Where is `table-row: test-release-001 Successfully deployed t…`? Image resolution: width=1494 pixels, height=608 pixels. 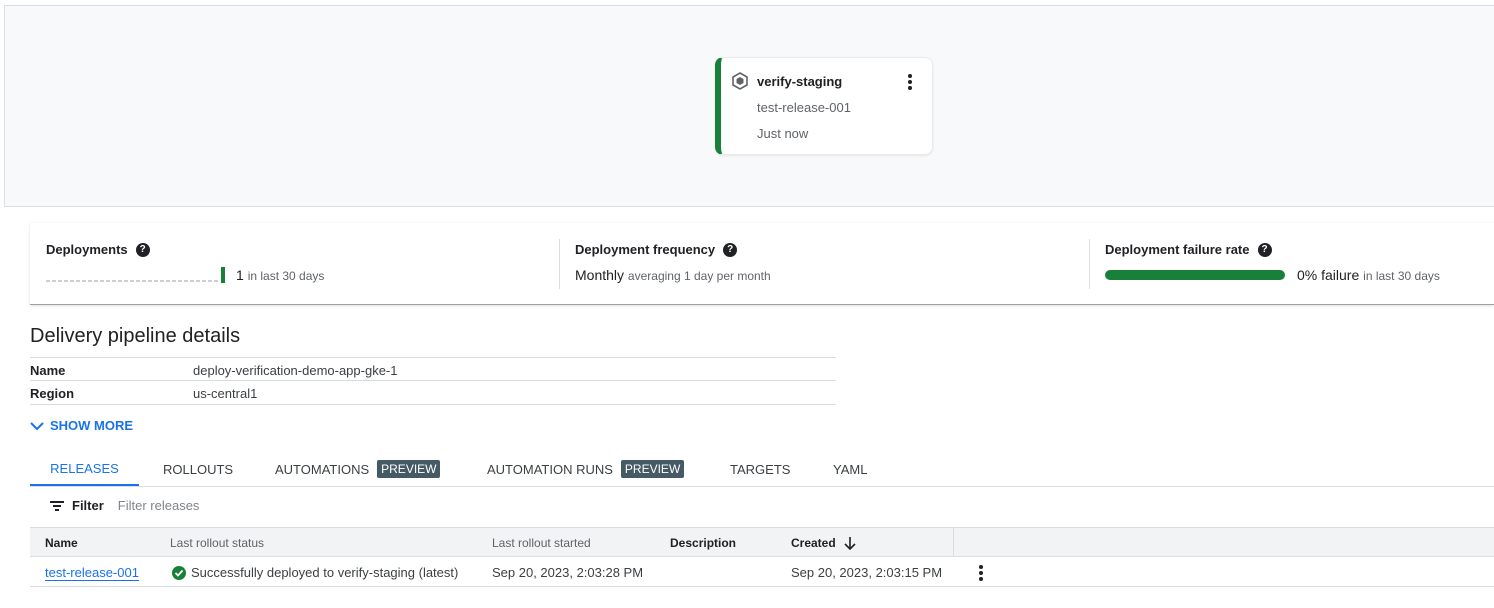 table-row: test-release-001 Successfully deployed t… is located at coordinates (762, 572).